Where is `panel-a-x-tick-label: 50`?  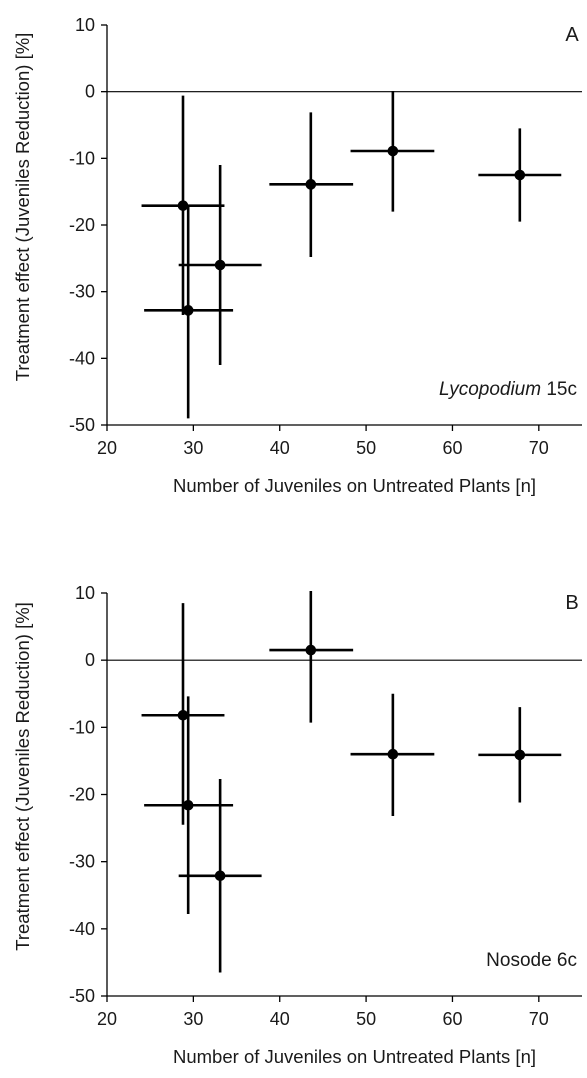 panel-a-x-tick-label: 50 is located at coordinates (366, 448).